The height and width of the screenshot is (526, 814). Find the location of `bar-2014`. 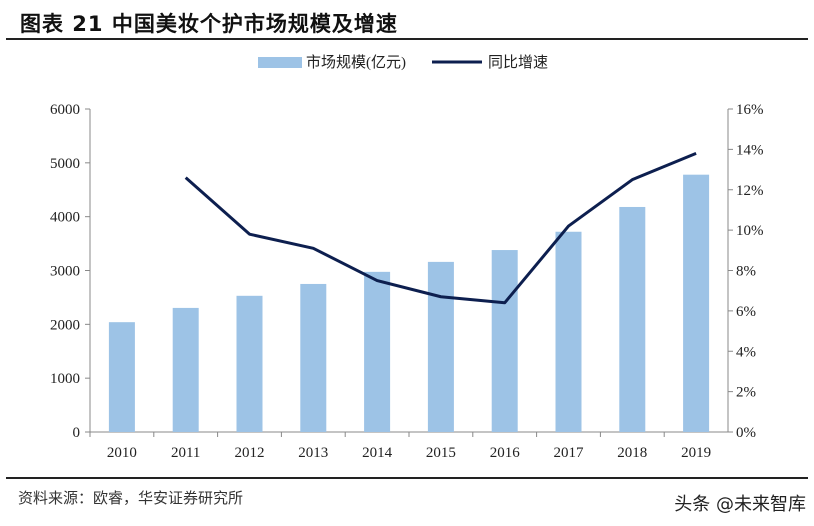

bar-2014 is located at coordinates (377, 351).